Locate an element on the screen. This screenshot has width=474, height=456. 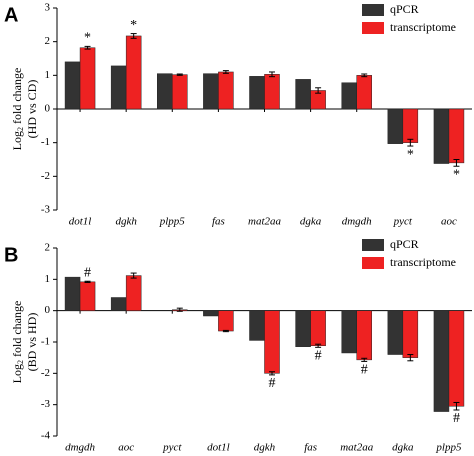
x-tick-label: plpp5 is located at coordinates (448, 448).